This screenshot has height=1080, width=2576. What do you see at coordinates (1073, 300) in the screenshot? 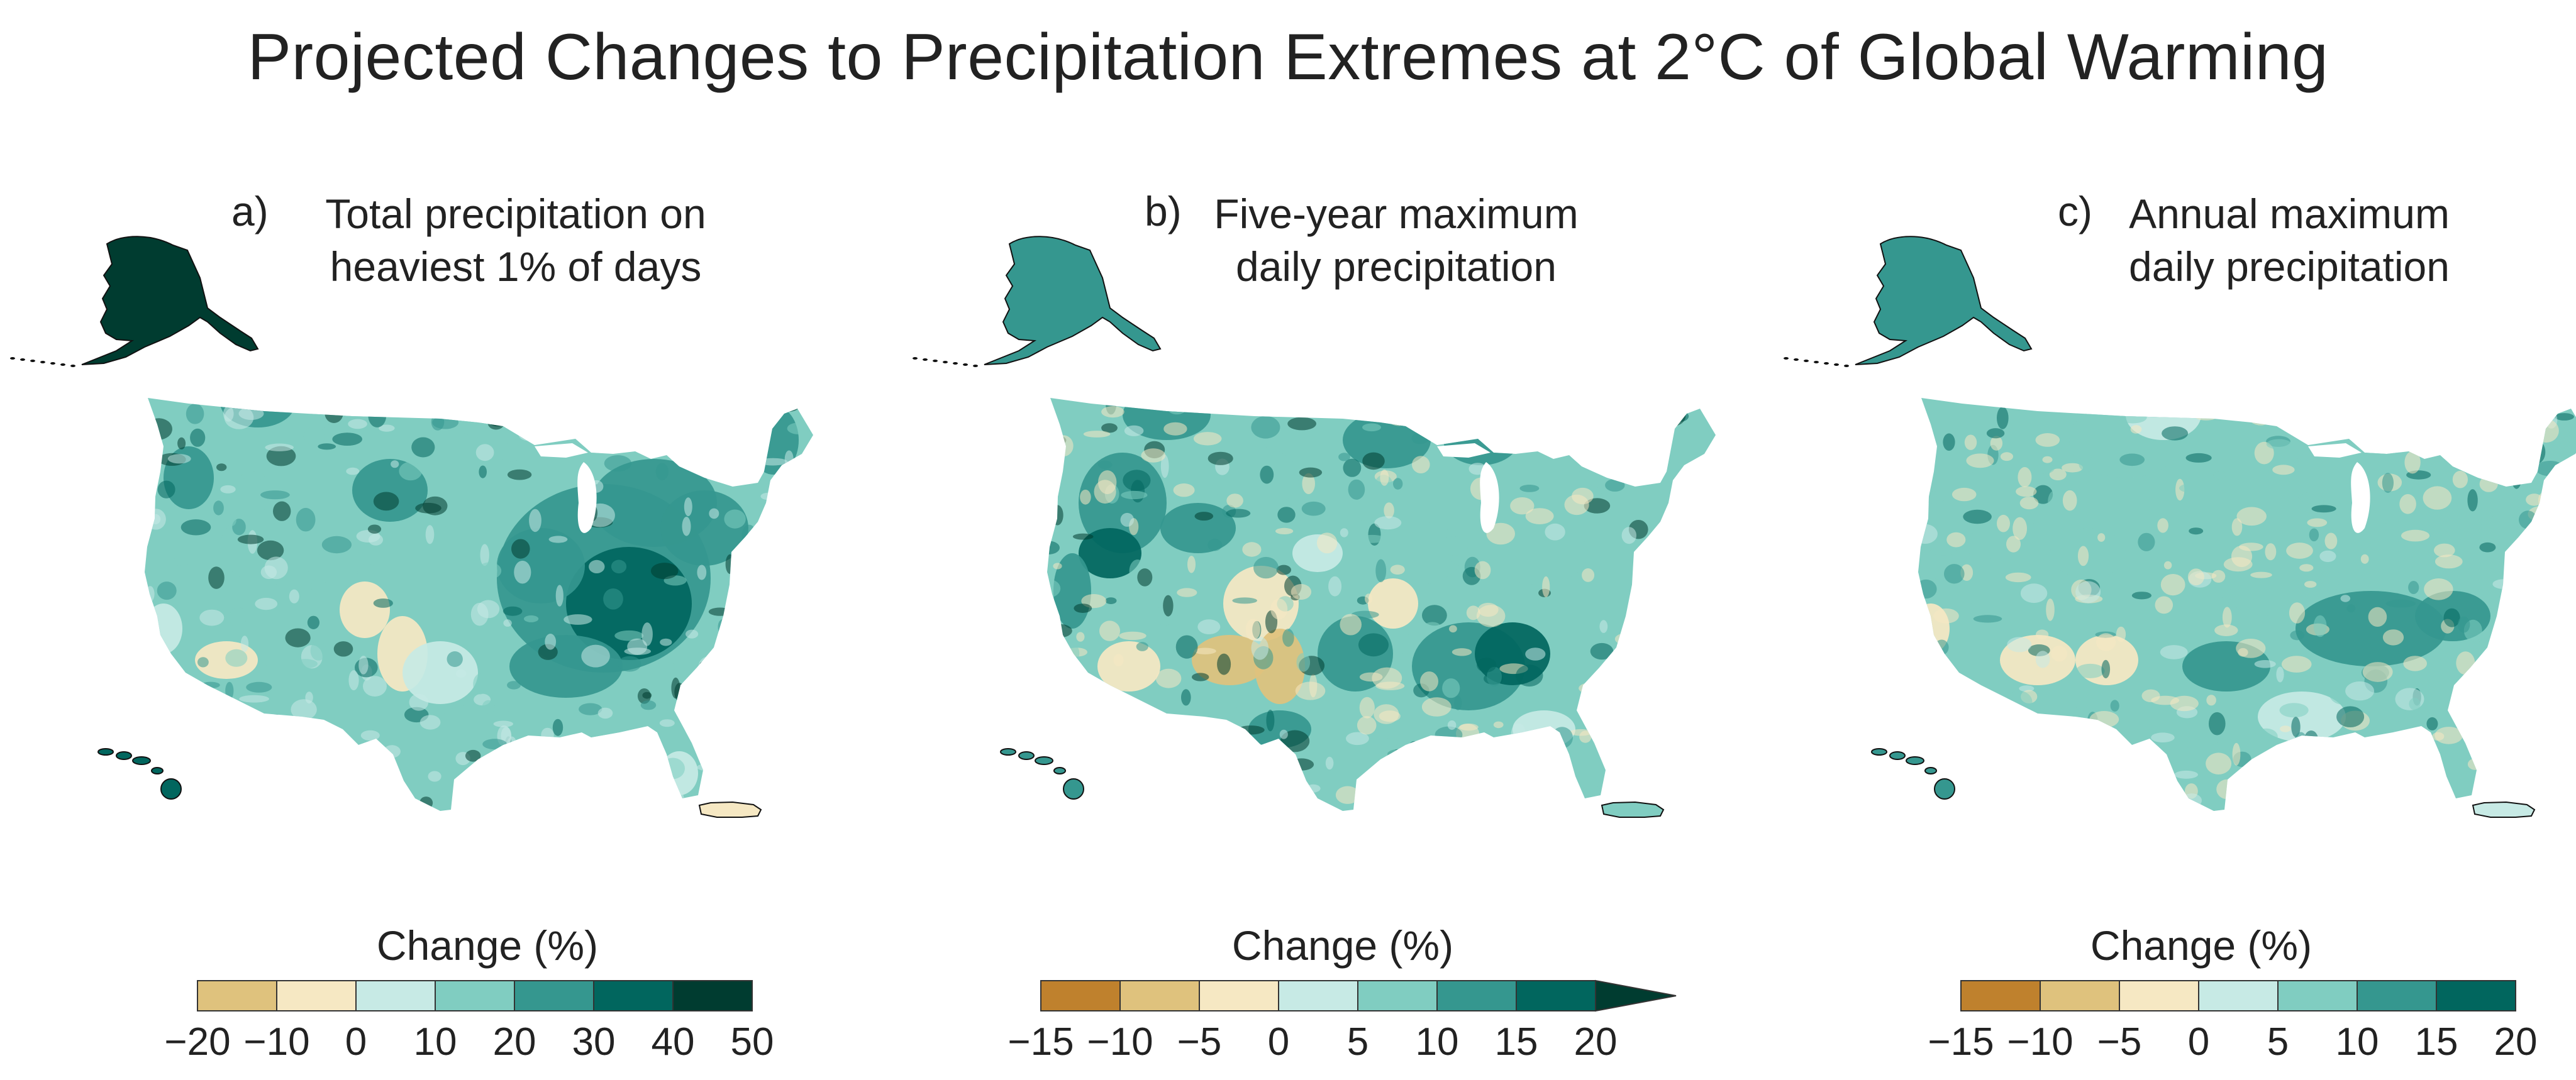
I see `alaska-region` at bounding box center [1073, 300].